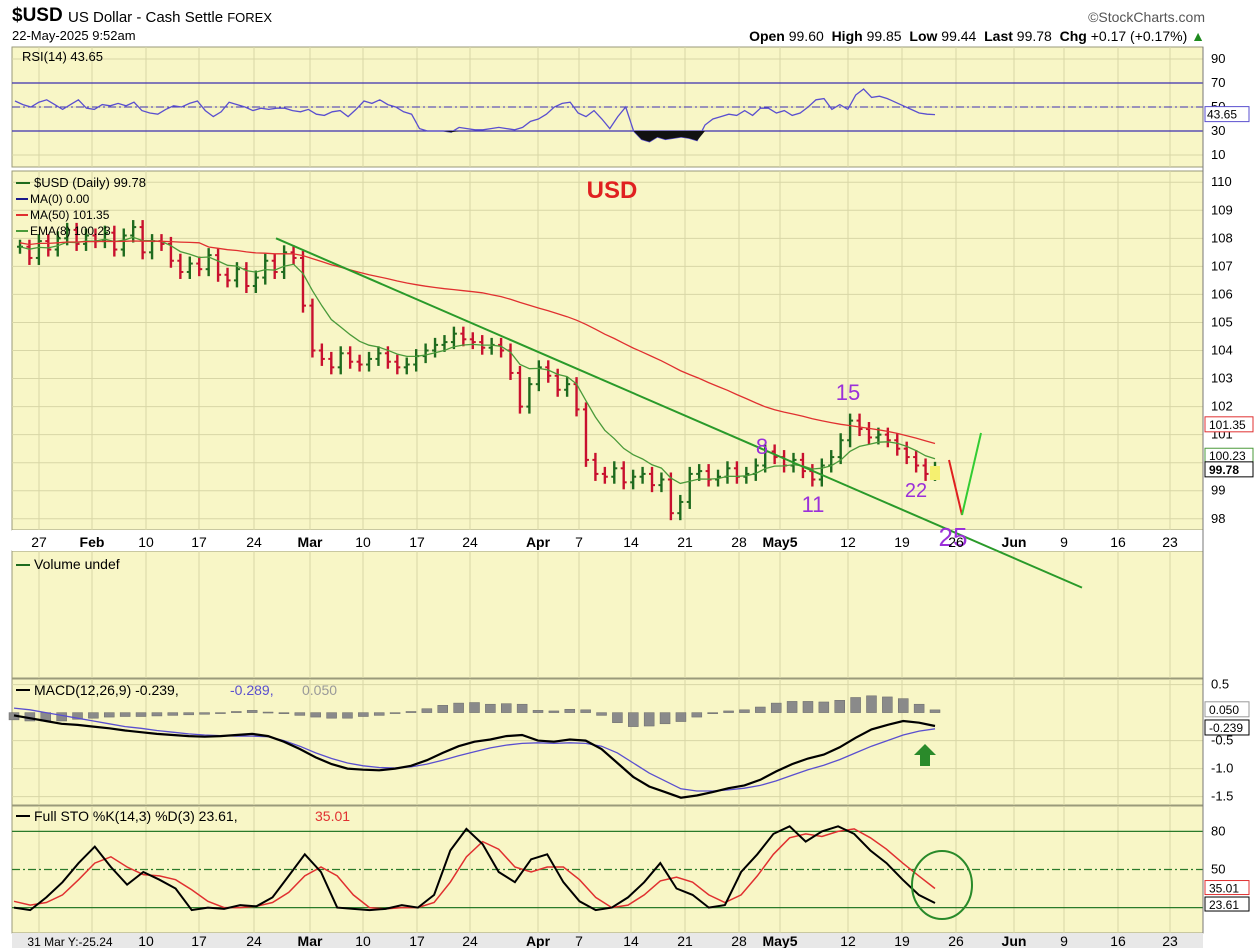 This screenshot has height=948, width=1257. Describe the element at coordinates (971, 474) in the screenshot. I see `projection-up-line` at that location.